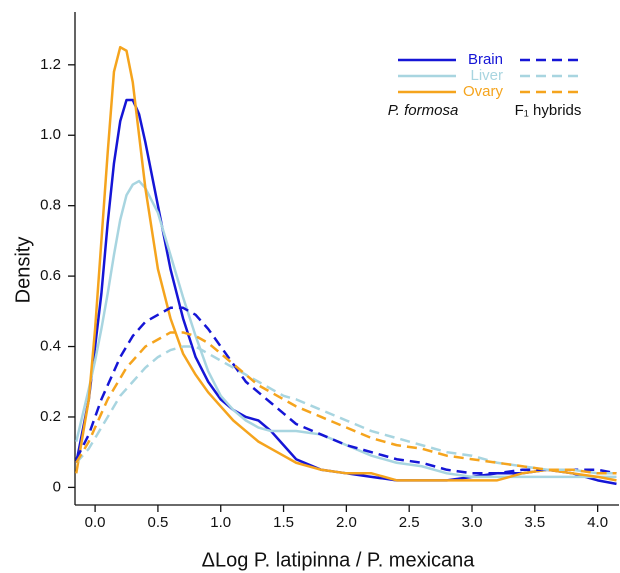 Image resolution: width=620 pixels, height=573 pixels. Describe the element at coordinates (423, 110) in the screenshot. I see `legend-column-label: P. formosa` at that location.